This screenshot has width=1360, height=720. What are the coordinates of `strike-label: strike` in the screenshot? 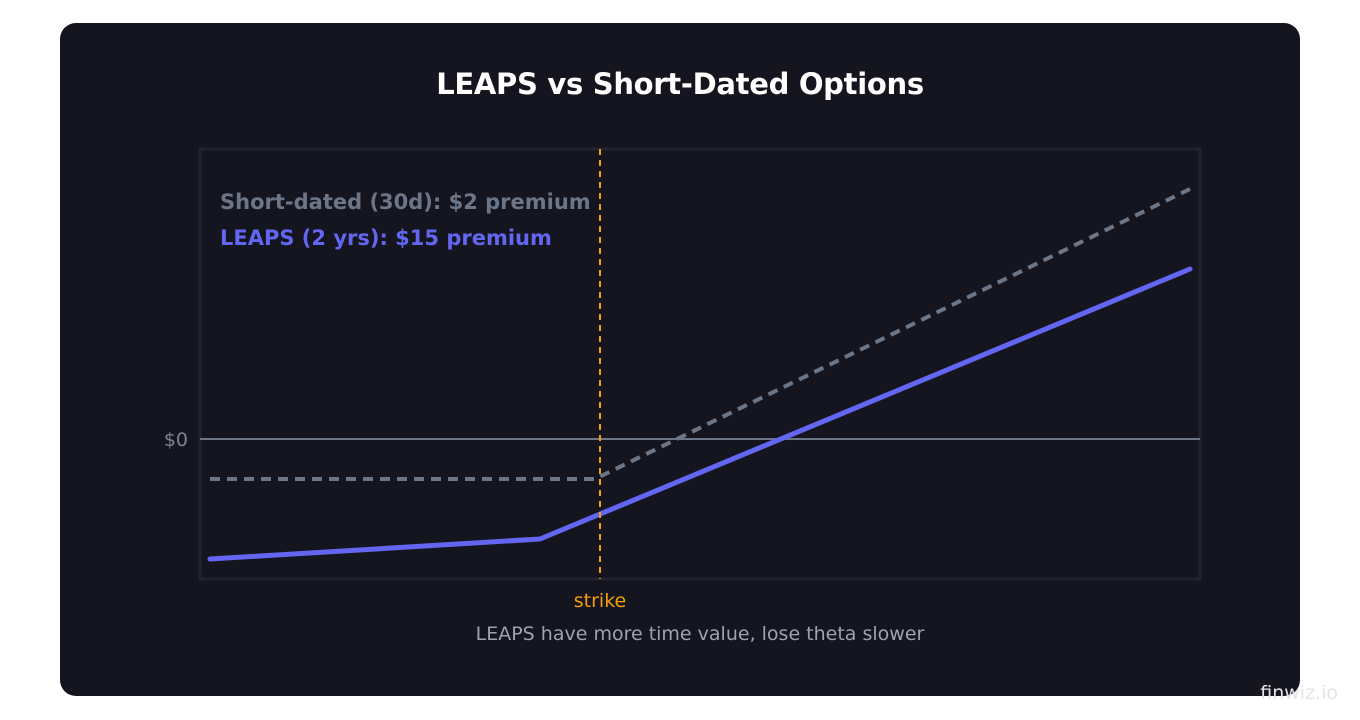 It's located at (600, 601).